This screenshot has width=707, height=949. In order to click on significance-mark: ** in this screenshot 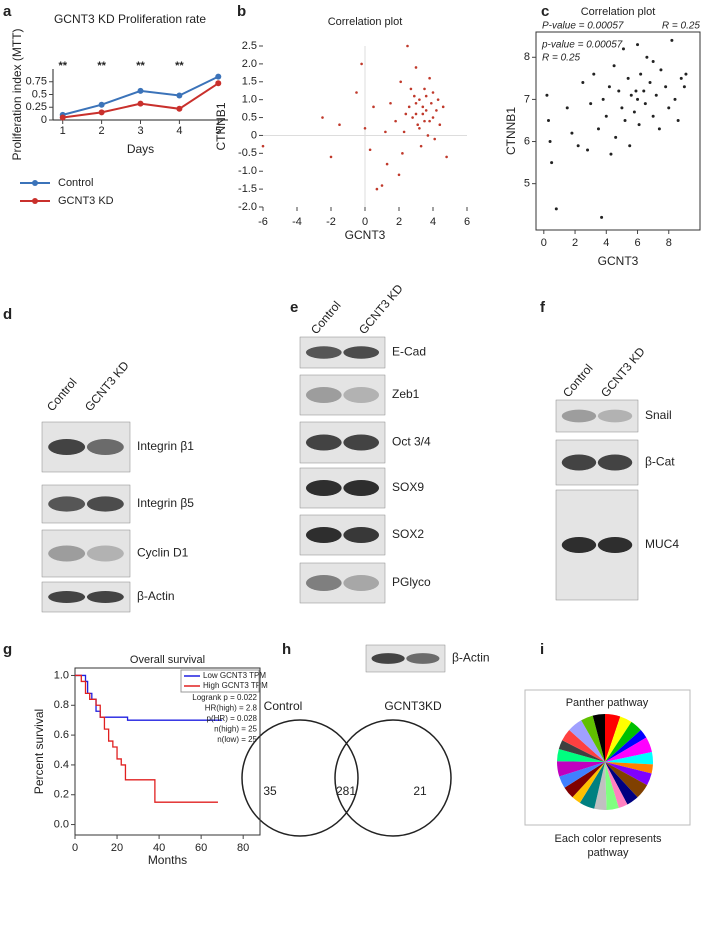, I will do `click(179, 66)`.